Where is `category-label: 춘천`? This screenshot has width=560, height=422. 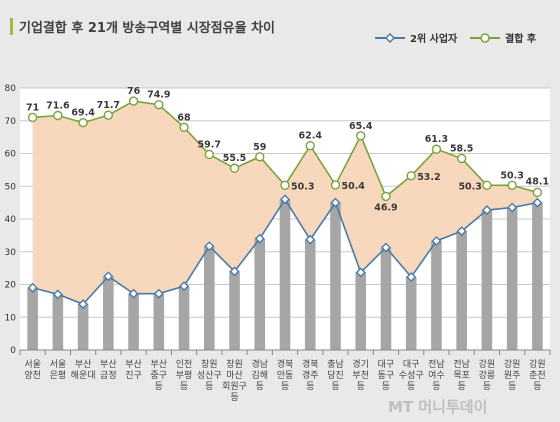
category-label: 춘천 is located at coordinates (537, 375).